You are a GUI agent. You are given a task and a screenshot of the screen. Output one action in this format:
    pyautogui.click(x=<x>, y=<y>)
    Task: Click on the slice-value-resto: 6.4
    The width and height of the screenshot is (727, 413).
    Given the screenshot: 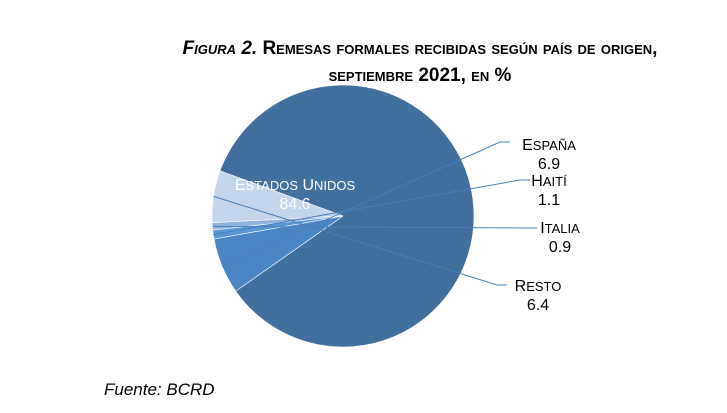 What is the action you would take?
    pyautogui.click(x=538, y=305)
    